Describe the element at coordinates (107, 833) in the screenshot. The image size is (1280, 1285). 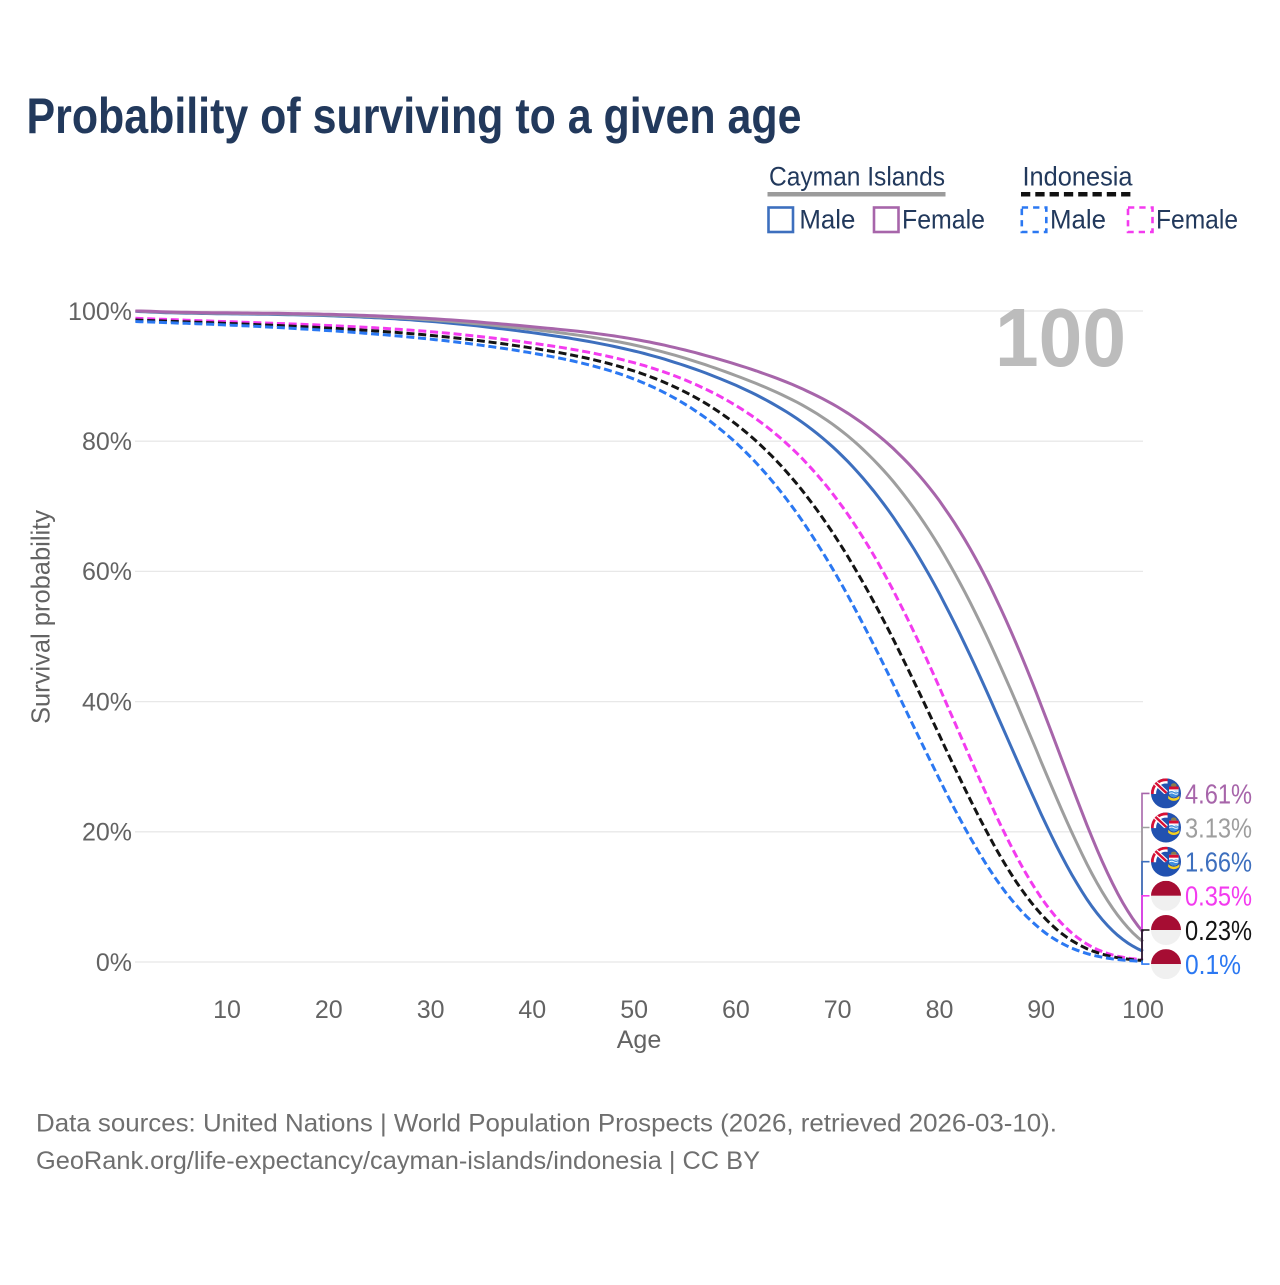
I see `svg-text: 20%` at that location.